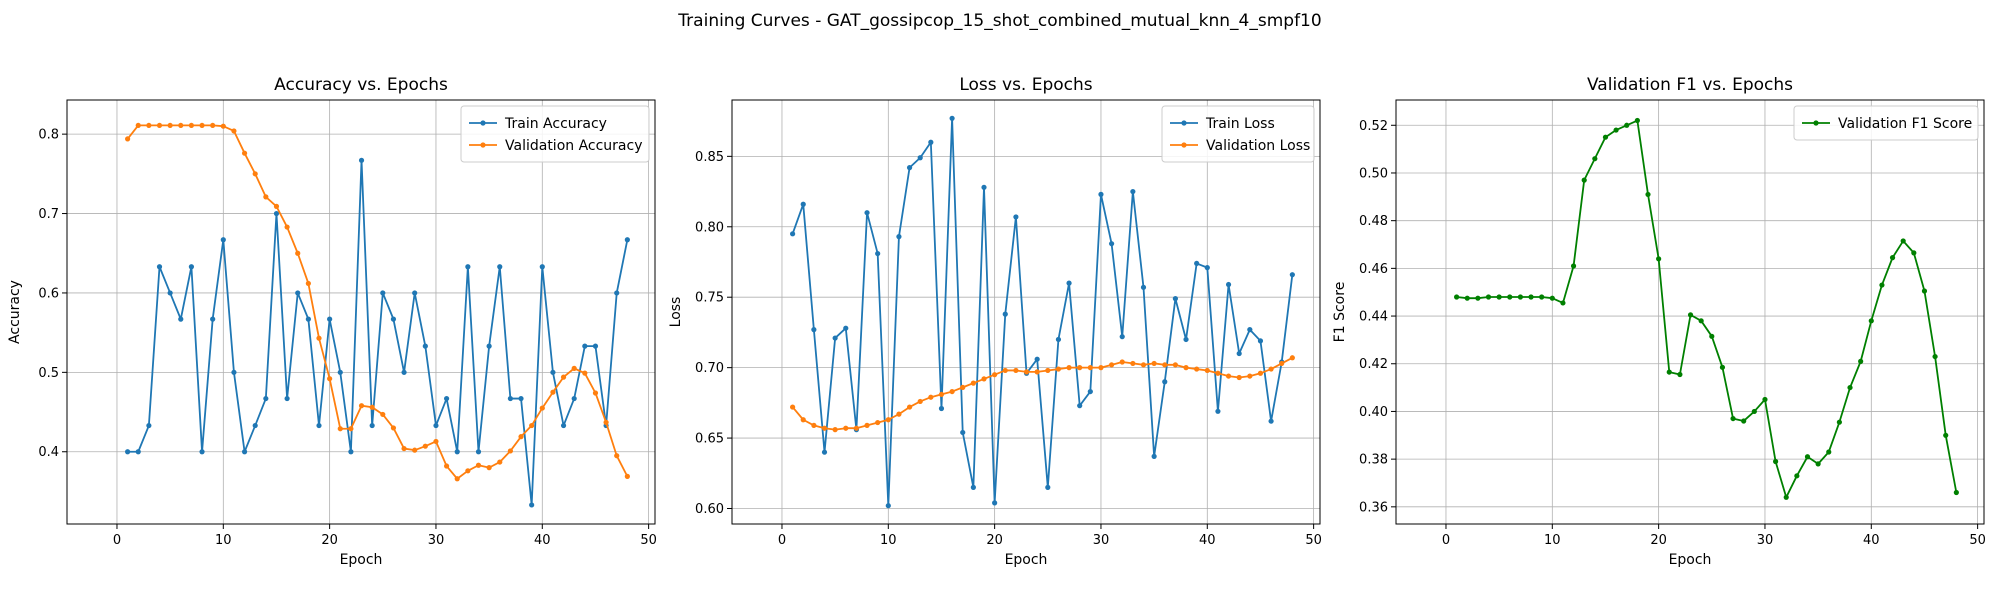 The width and height of the screenshot is (2000, 600). What do you see at coordinates (1373, 269) in the screenshot?
I see `y-tick-label: 0.46` at bounding box center [1373, 269].